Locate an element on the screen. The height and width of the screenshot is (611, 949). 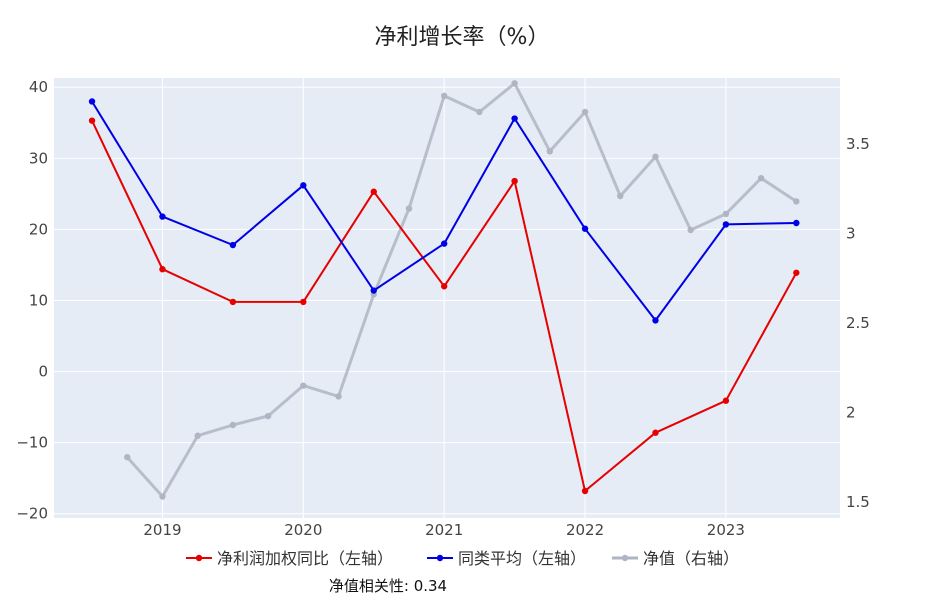
x-tick-label: 2021 is located at coordinates (444, 530).